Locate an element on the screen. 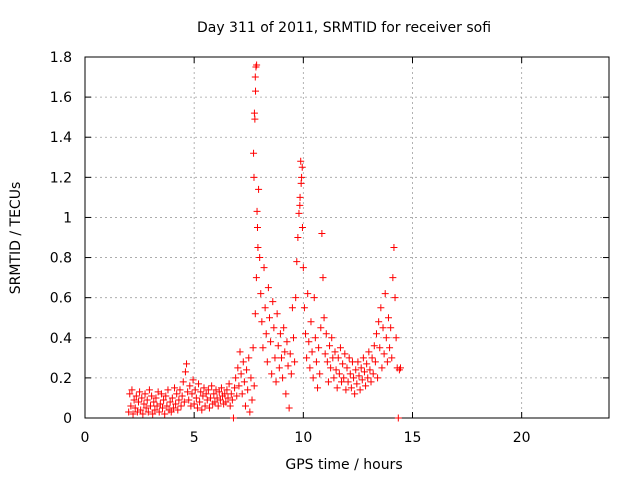  x-tick-label: 10 is located at coordinates (303, 438).